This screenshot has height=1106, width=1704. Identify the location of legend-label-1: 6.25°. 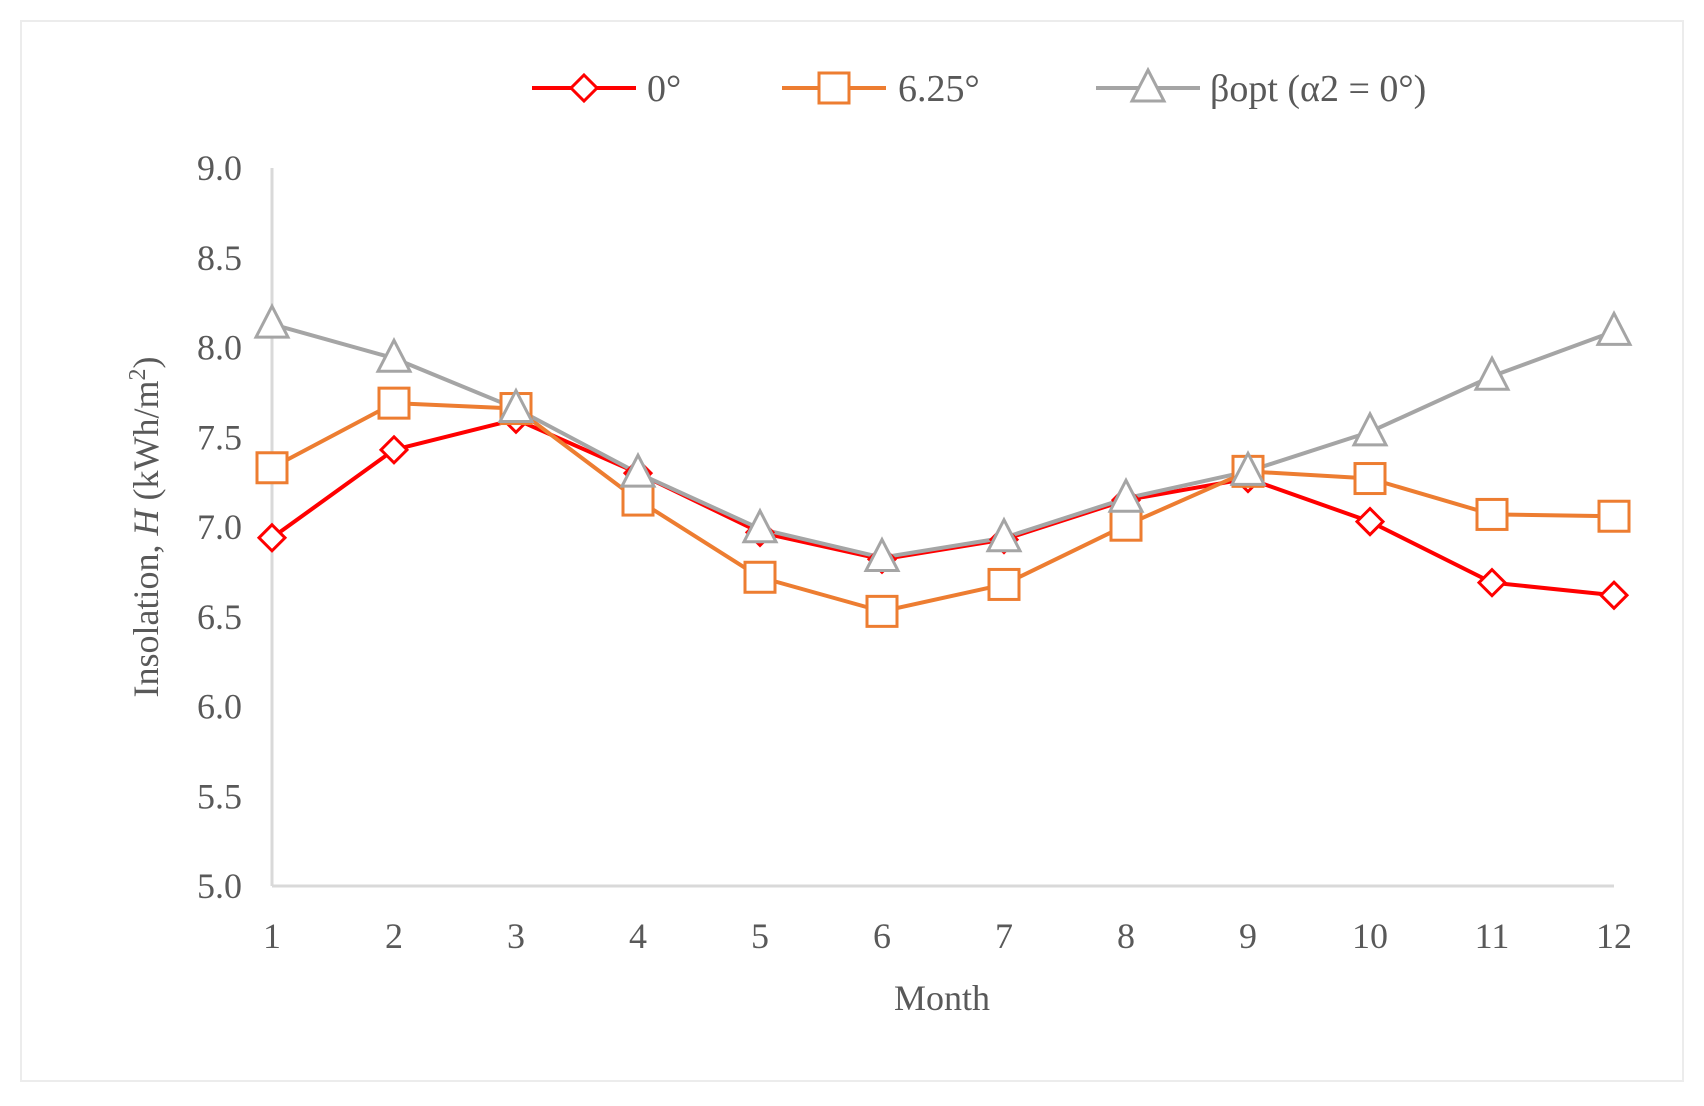
(939, 89).